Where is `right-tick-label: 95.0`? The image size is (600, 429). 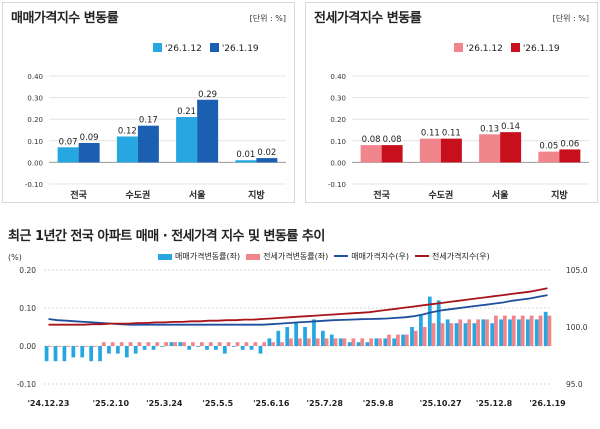 right-tick-label: 95.0 is located at coordinates (574, 384).